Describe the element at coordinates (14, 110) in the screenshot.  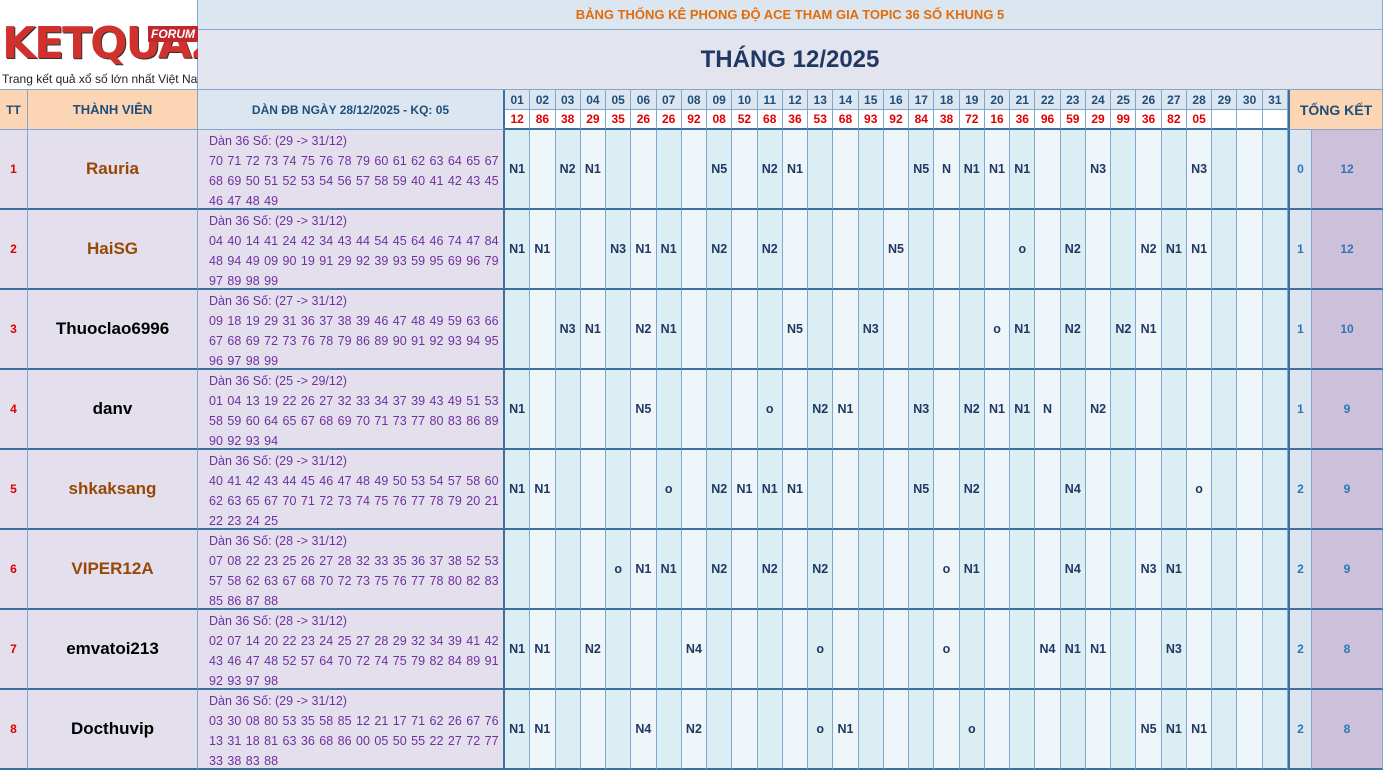
I see `header-tt: TT` at that location.